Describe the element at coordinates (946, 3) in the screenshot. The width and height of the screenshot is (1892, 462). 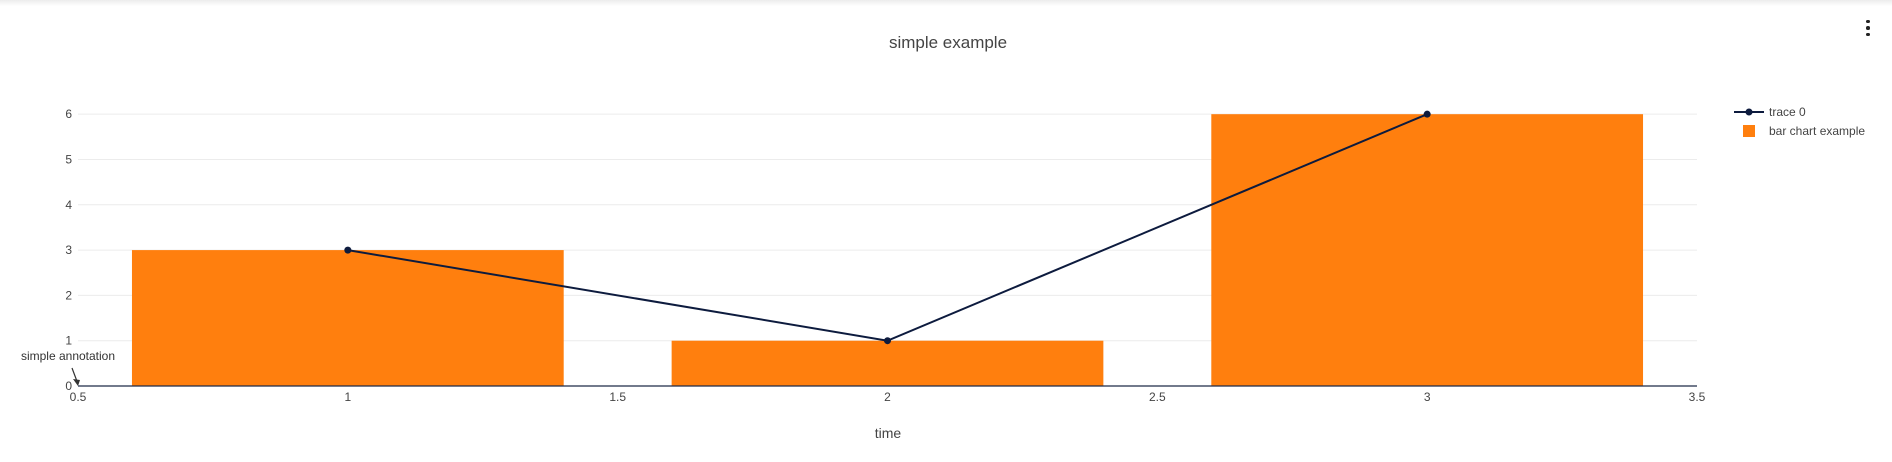
I see `top-shadow` at that location.